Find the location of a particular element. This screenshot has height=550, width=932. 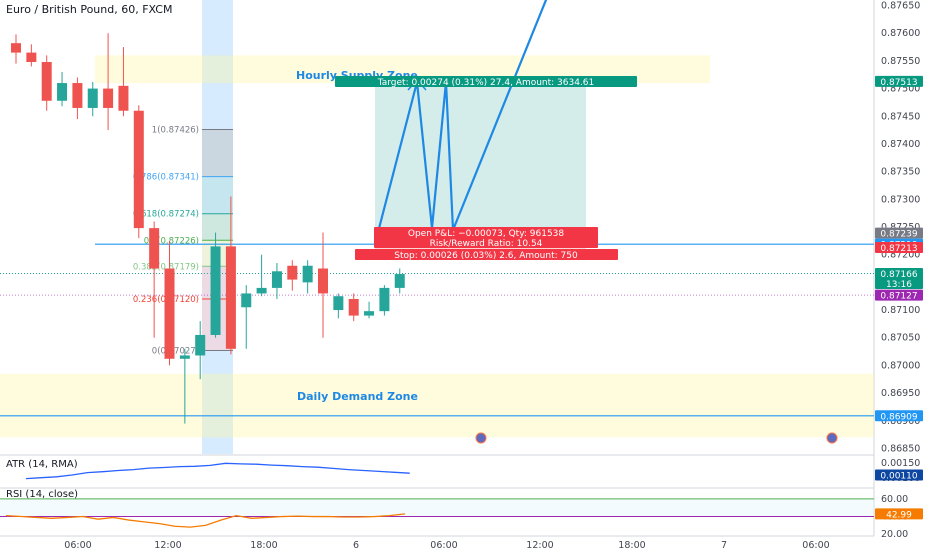

fib-level-label: 1(0.87426) is located at coordinates (175, 131).